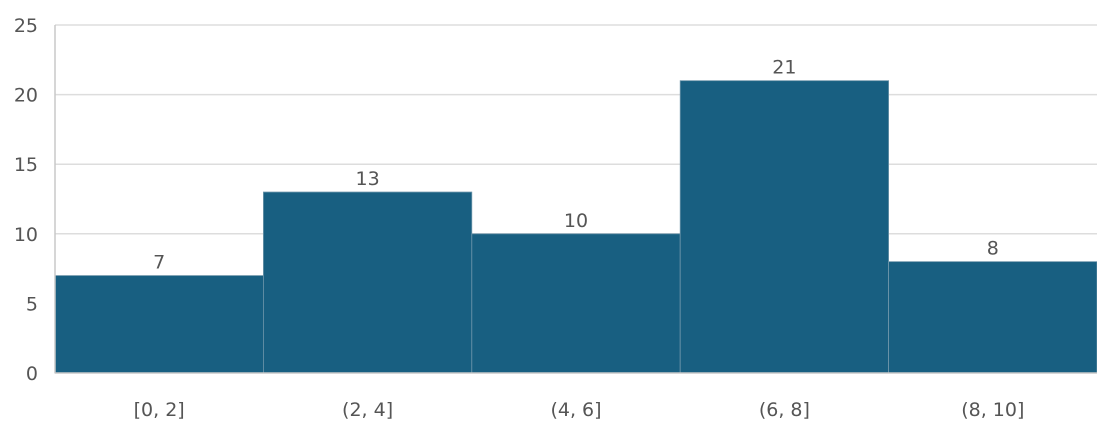 The height and width of the screenshot is (421, 1097). I want to click on y-tick-label: 20, so click(26, 96).